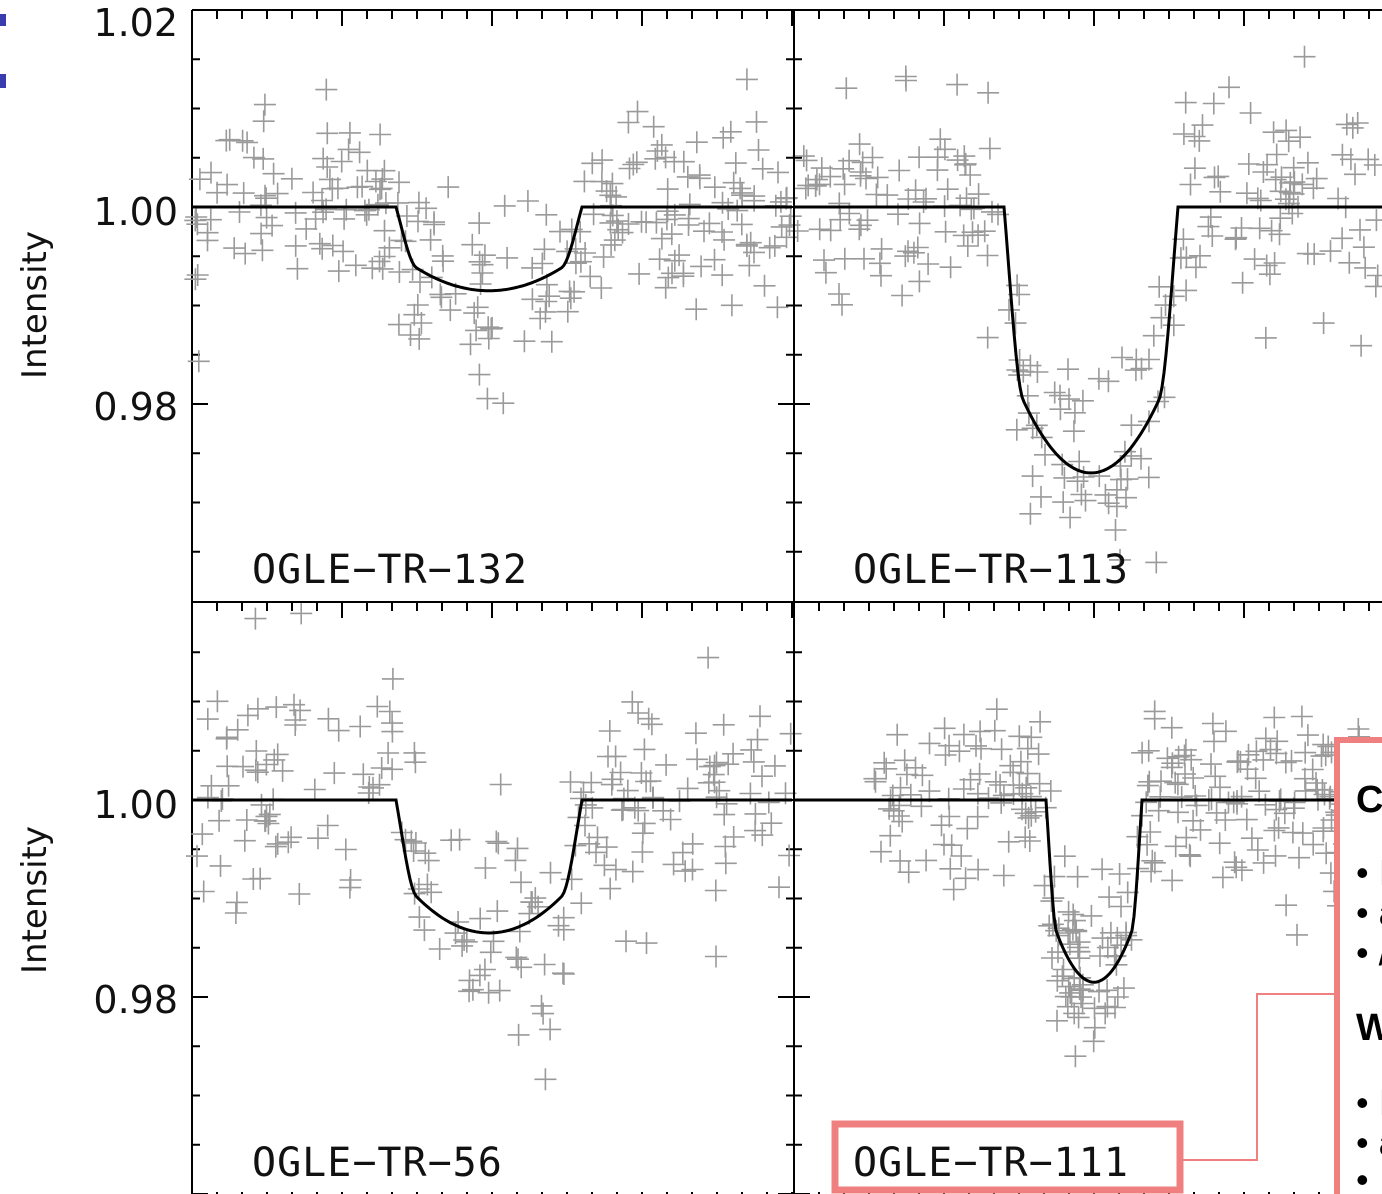 Image resolution: width=1382 pixels, height=1194 pixels. What do you see at coordinates (35, 900) in the screenshot?
I see `y-axis-title-bottom: Intensity` at bounding box center [35, 900].